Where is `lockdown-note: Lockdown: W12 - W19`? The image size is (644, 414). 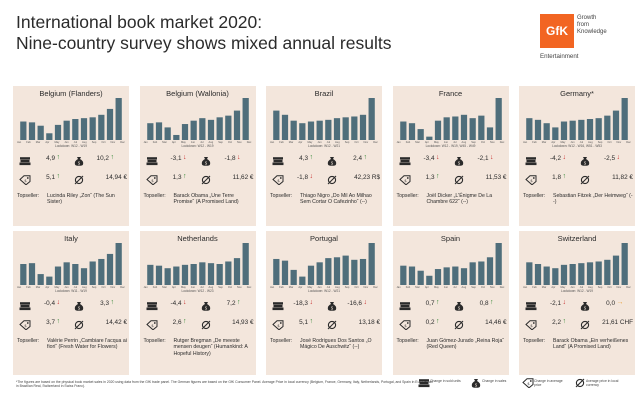 lockdown-note: Lockdown: W12 - W19 is located at coordinates (197, 146).